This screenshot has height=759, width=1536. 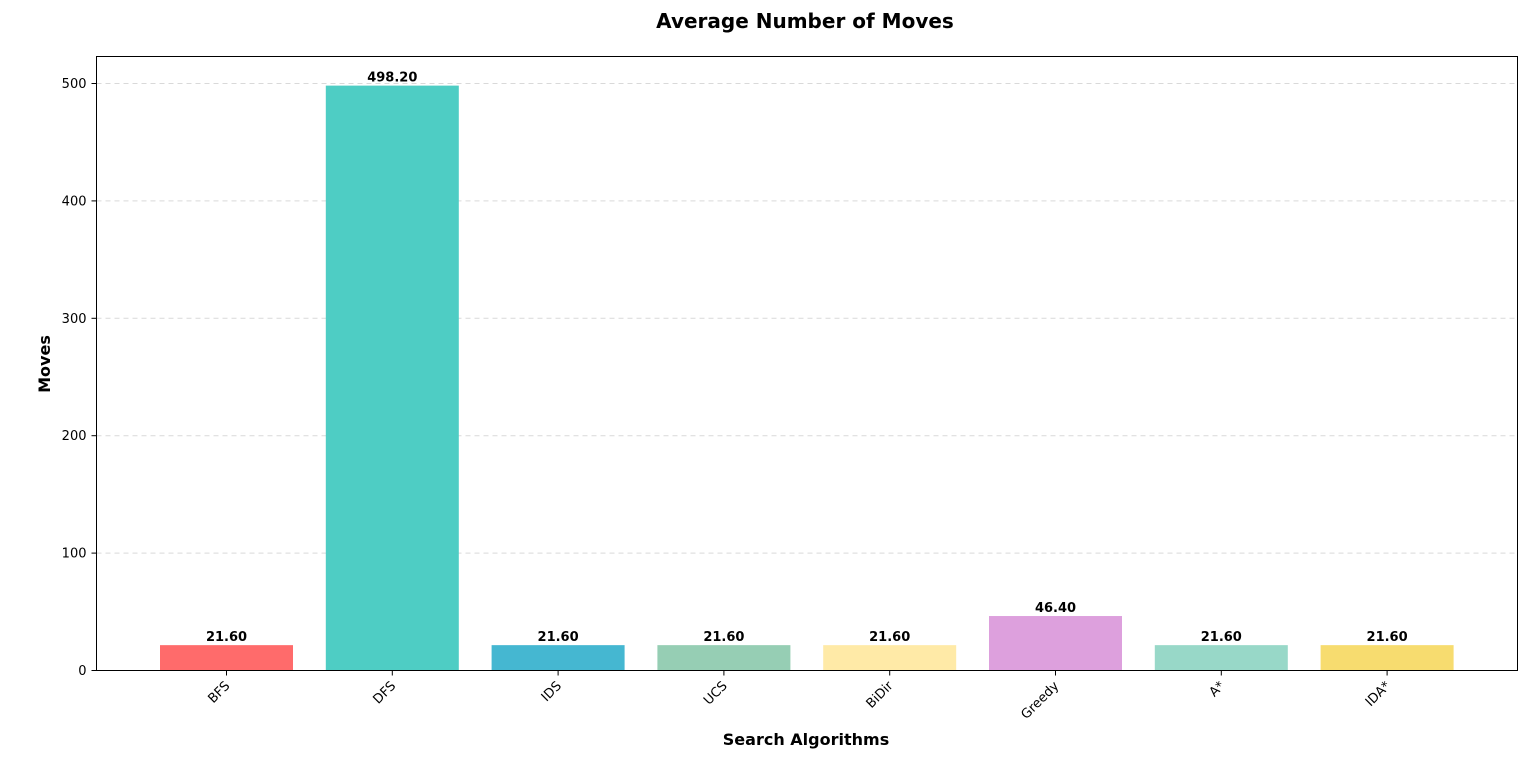 What do you see at coordinates (1221, 658) in the screenshot?
I see `bar-A*` at bounding box center [1221, 658].